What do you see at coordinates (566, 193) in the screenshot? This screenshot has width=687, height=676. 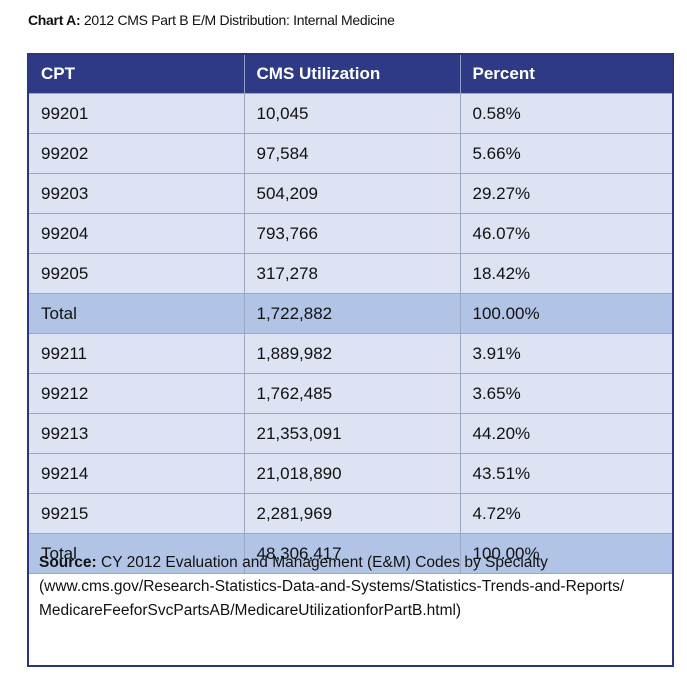 I see `percent-cell: 29.27%` at bounding box center [566, 193].